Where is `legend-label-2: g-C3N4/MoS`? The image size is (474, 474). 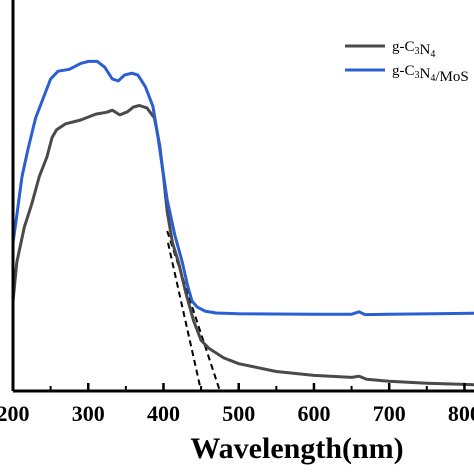 legend-label-2: g-C3N4/MoS is located at coordinates (430, 74).